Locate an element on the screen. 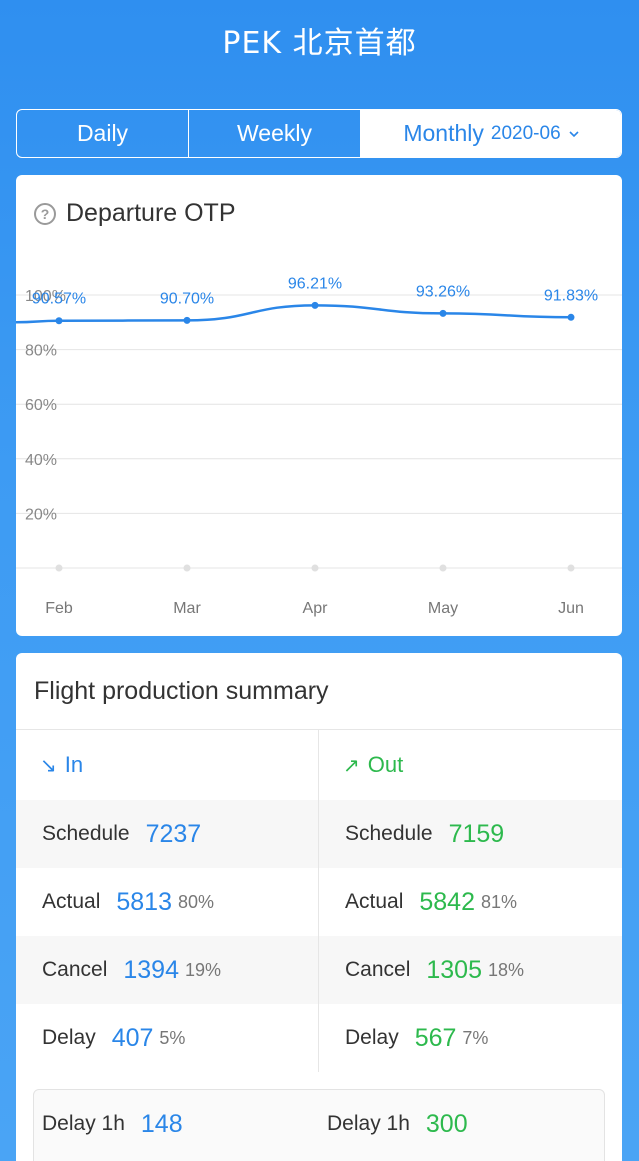 The width and height of the screenshot is (639, 1161). summary-title: Flight production summary is located at coordinates (181, 691).